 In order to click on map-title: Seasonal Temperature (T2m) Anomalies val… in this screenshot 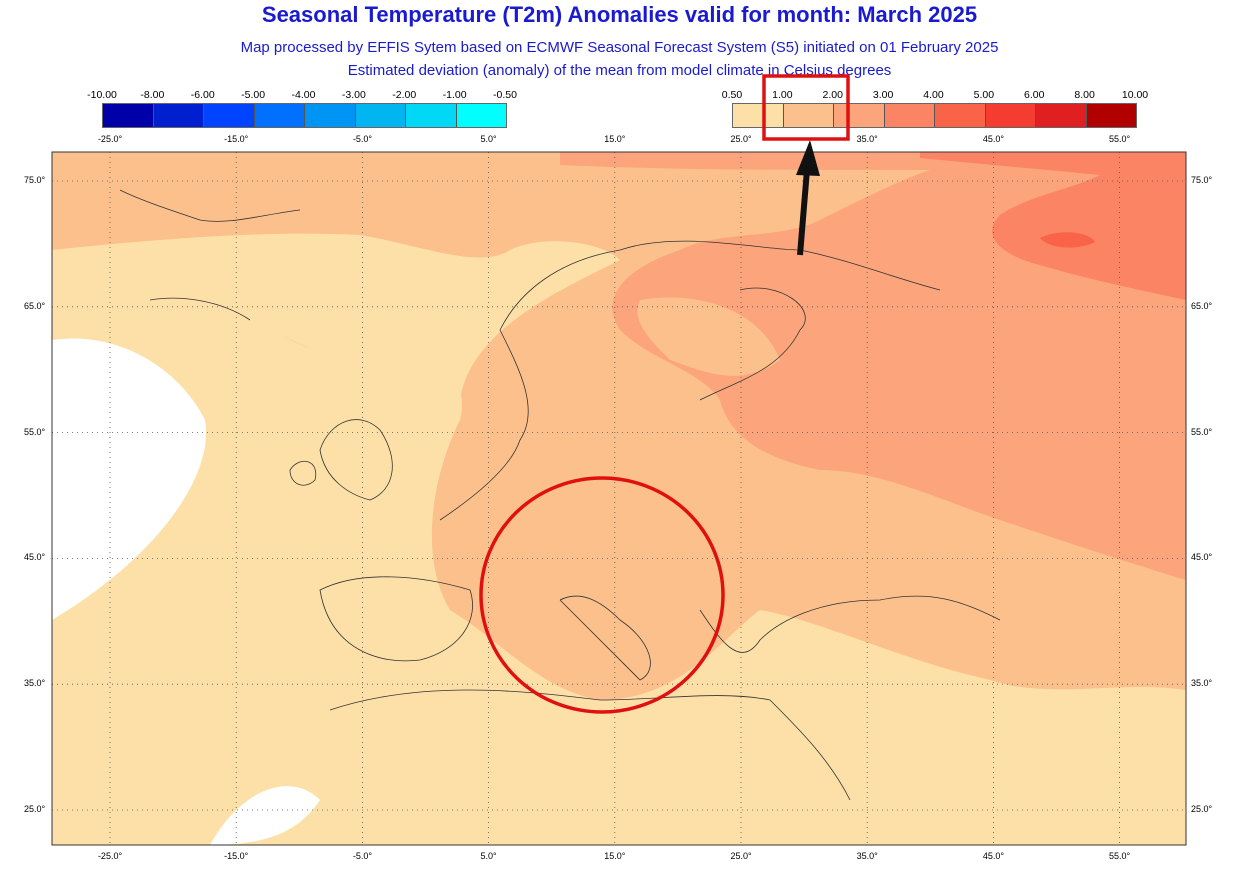, I will do `click(619, 14)`.